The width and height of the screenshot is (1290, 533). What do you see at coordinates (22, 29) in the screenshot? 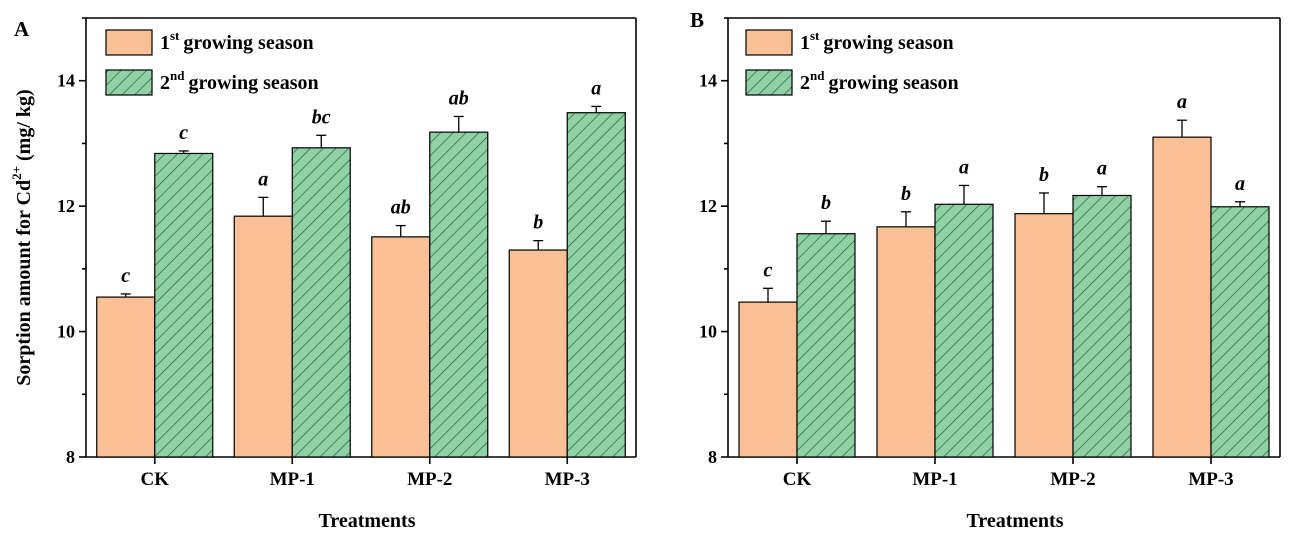
I see `panel-label: A` at bounding box center [22, 29].